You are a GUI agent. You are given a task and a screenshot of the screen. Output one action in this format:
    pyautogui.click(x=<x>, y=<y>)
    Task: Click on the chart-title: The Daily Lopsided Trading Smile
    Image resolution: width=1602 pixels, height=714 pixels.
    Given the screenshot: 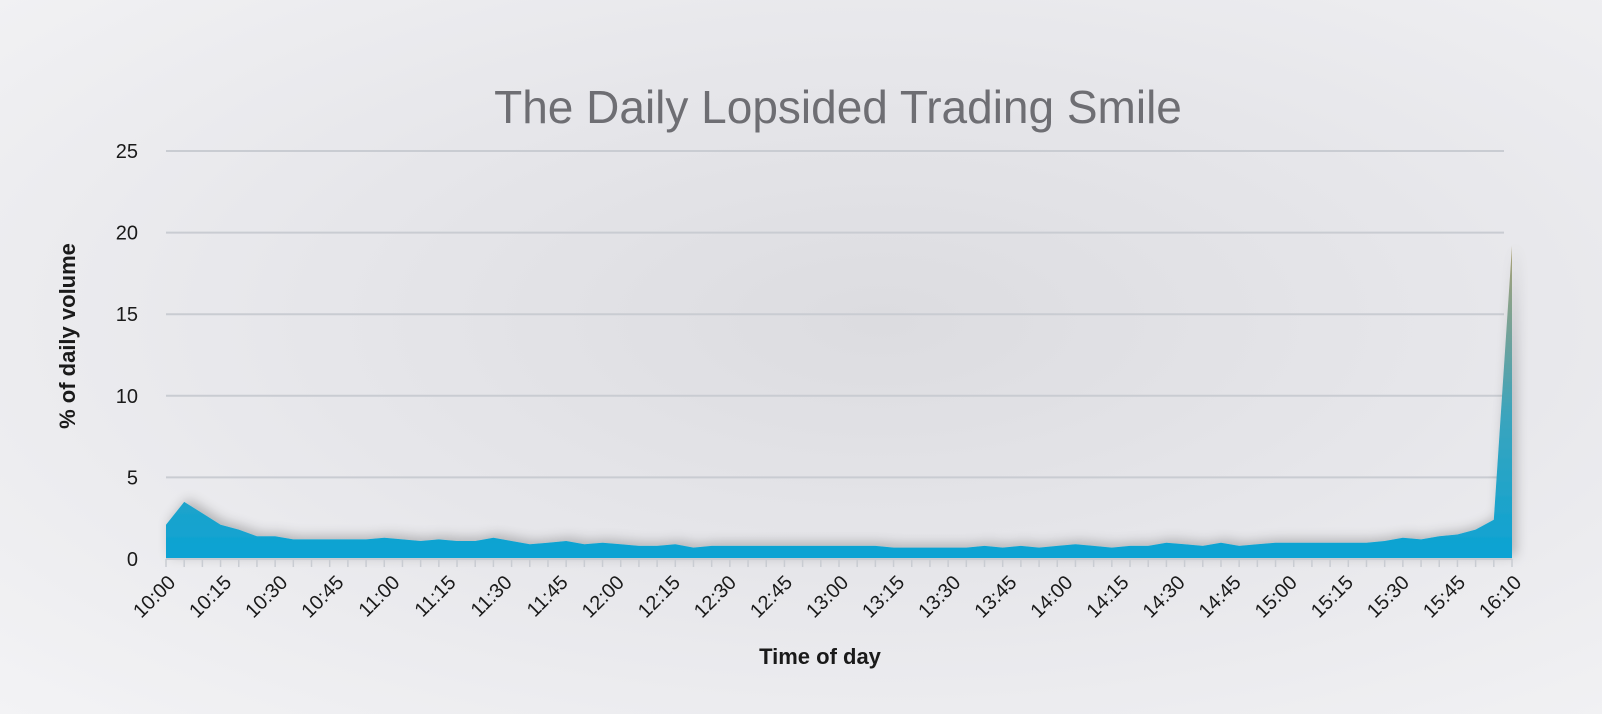 What is the action you would take?
    pyautogui.click(x=838, y=107)
    